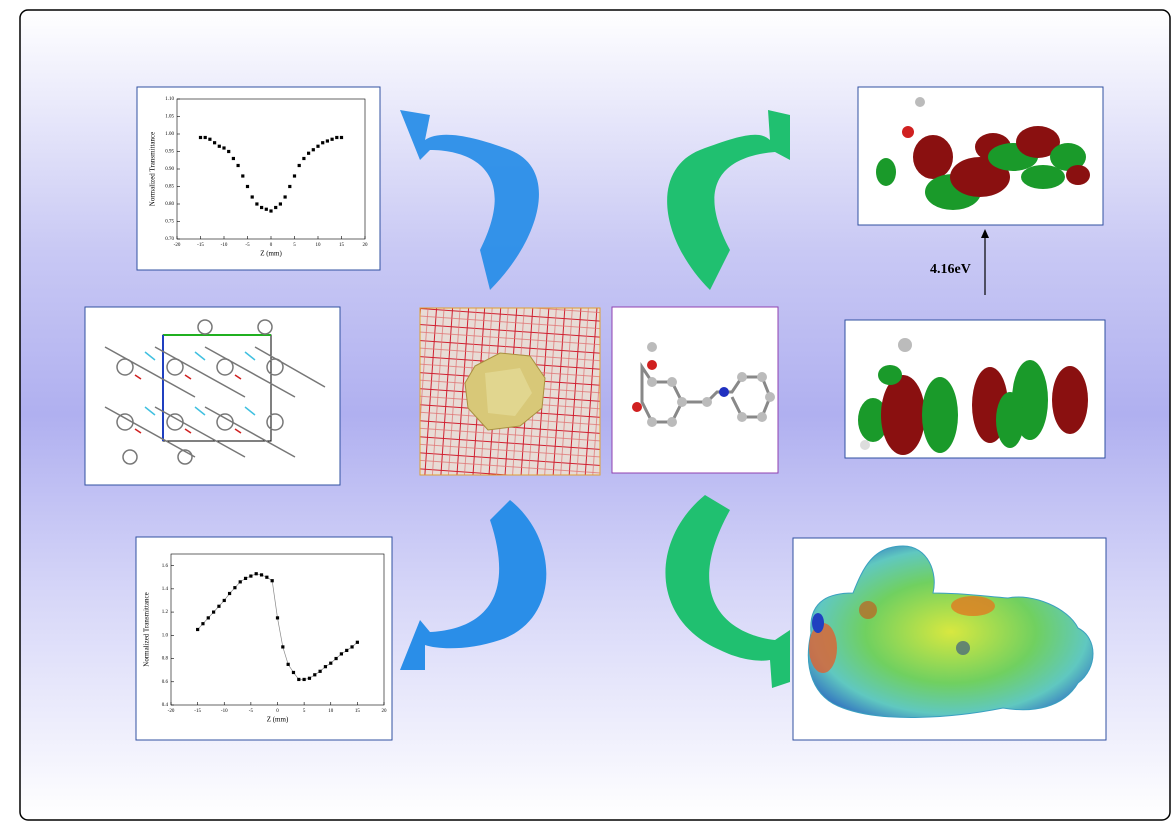 The height and width of the screenshot is (832, 1176). Describe the element at coordinates (165, 566) in the screenshot. I see `y-tick-label: 1.6` at that location.